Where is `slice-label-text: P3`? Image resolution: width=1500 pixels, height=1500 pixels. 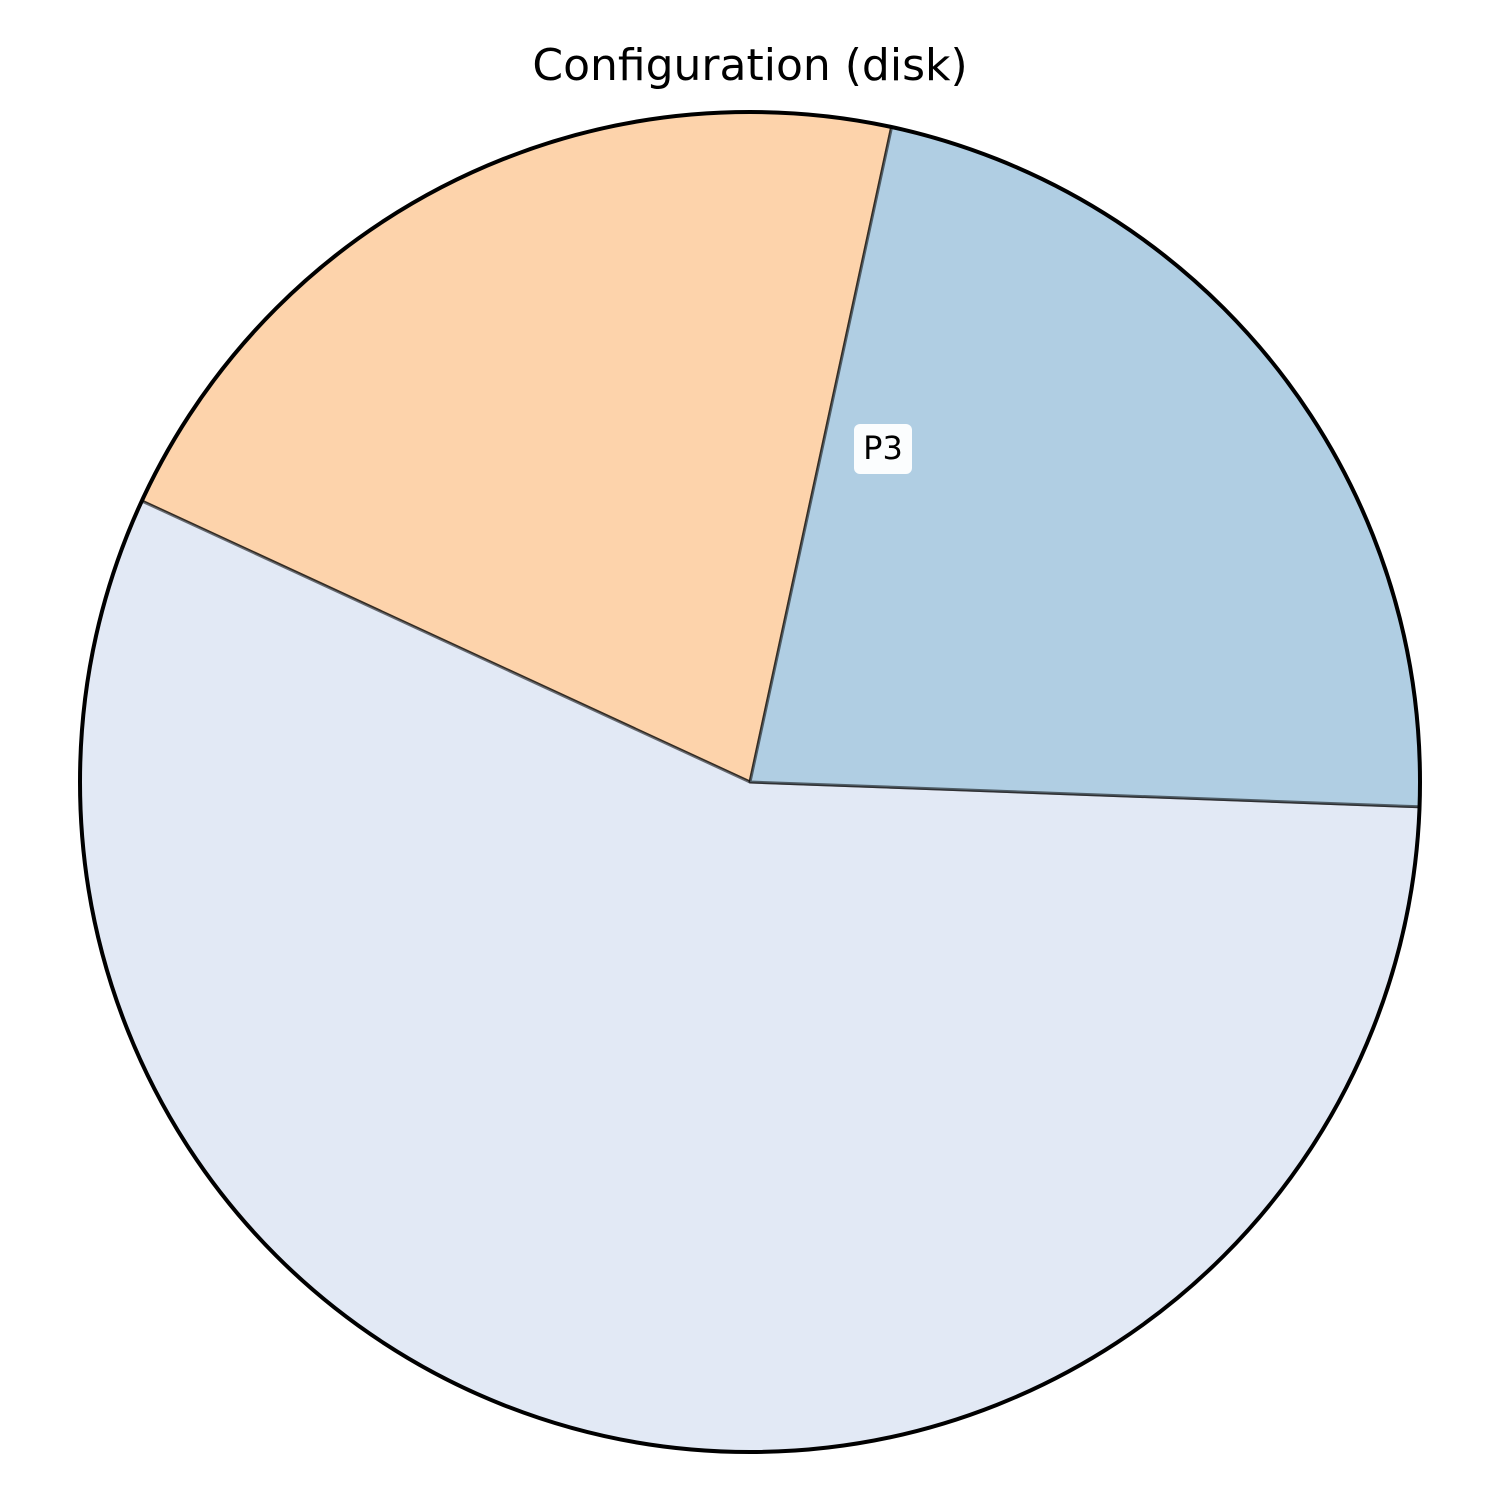
slice-label-text: P3 is located at coordinates (883, 448).